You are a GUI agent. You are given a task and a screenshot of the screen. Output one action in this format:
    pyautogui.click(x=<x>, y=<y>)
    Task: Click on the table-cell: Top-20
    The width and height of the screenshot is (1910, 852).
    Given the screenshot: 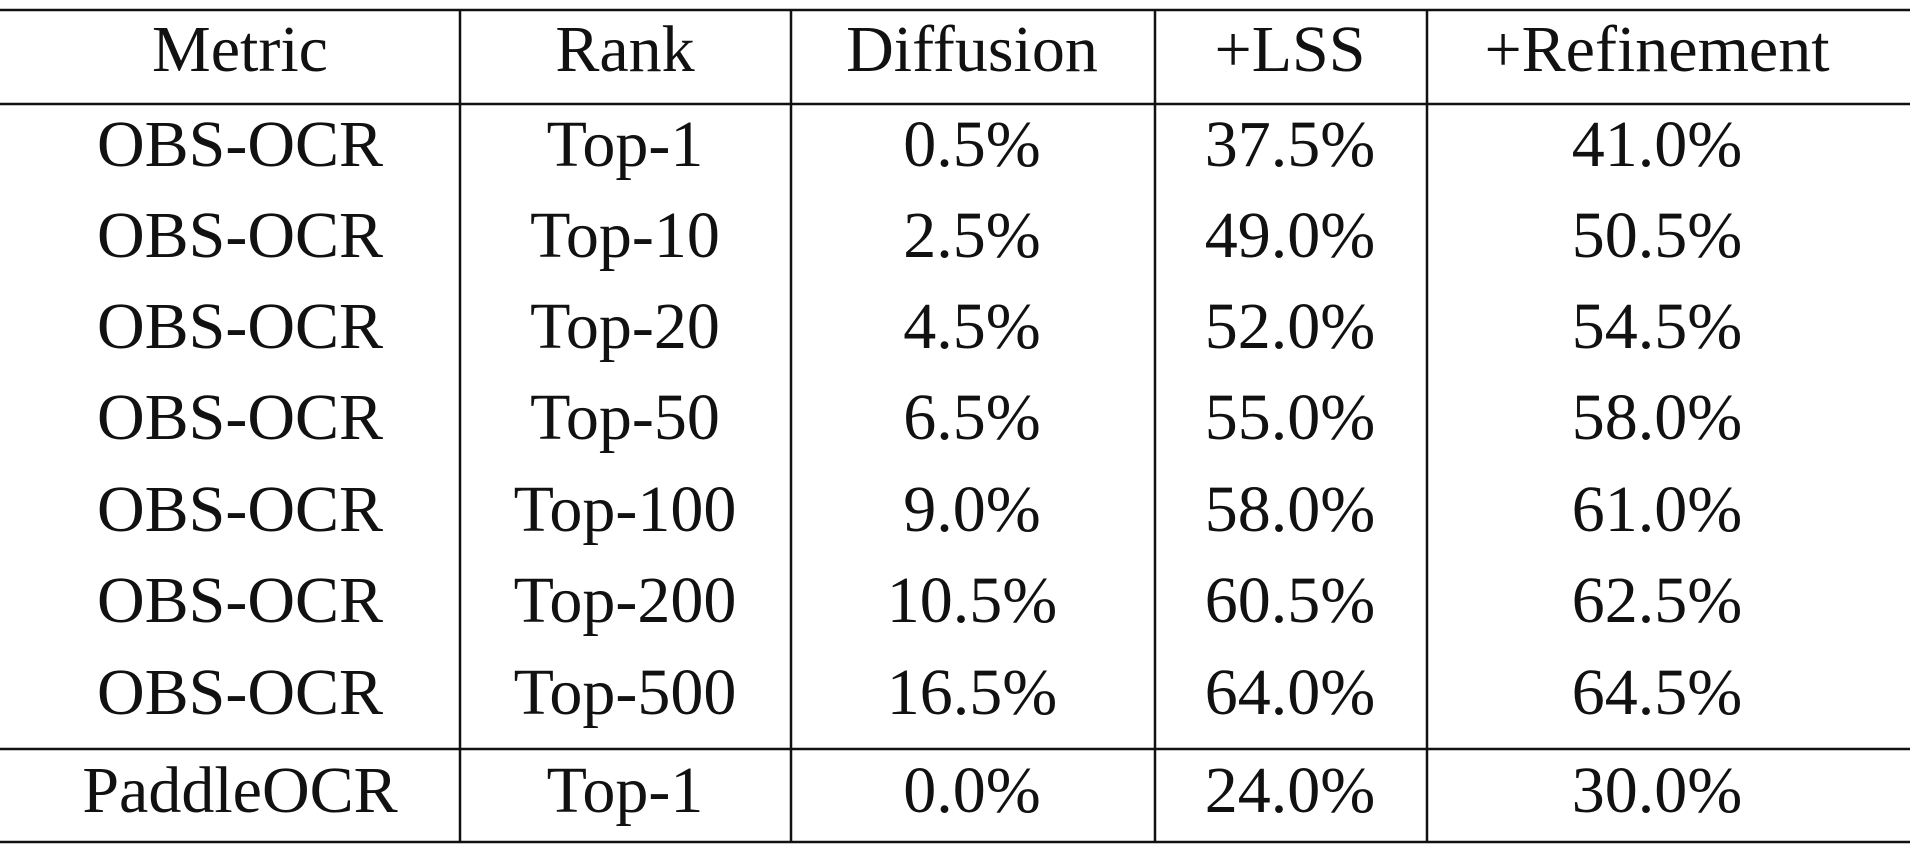 What is the action you would take?
    pyautogui.click(x=625, y=326)
    